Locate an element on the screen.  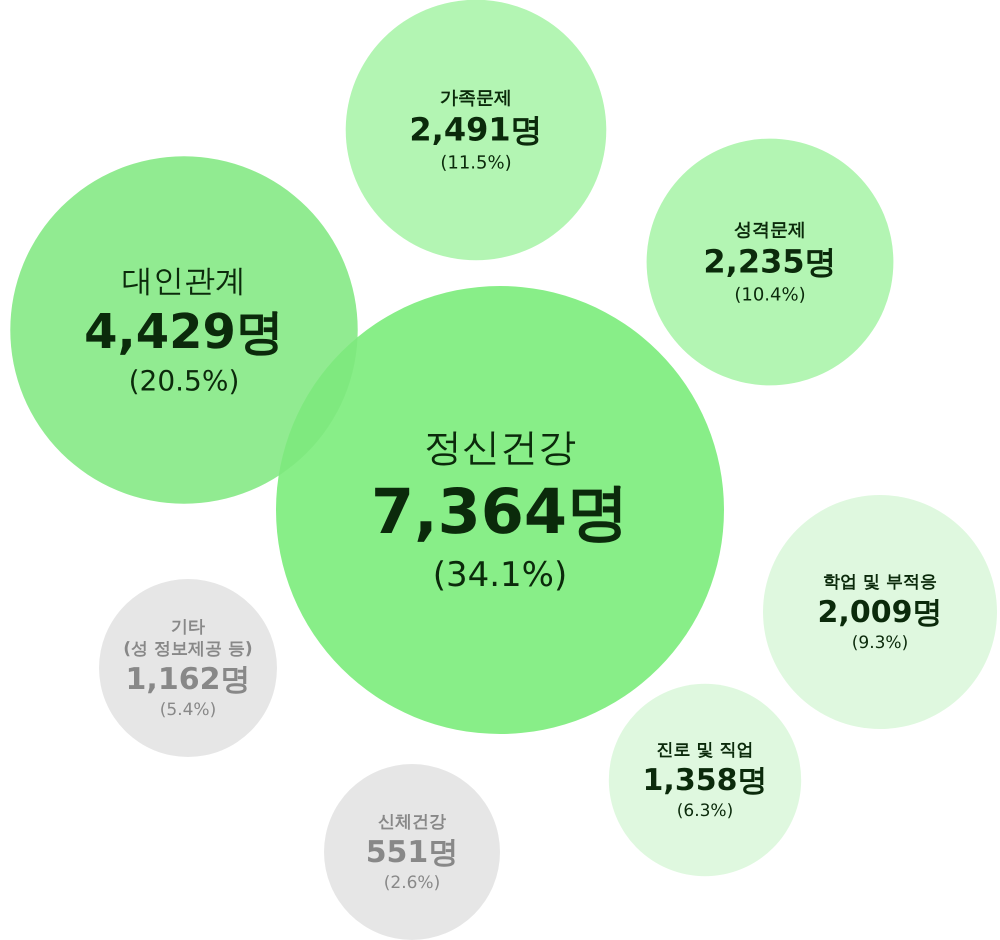
data-label: 1,162명 is located at coordinates (188, 679).